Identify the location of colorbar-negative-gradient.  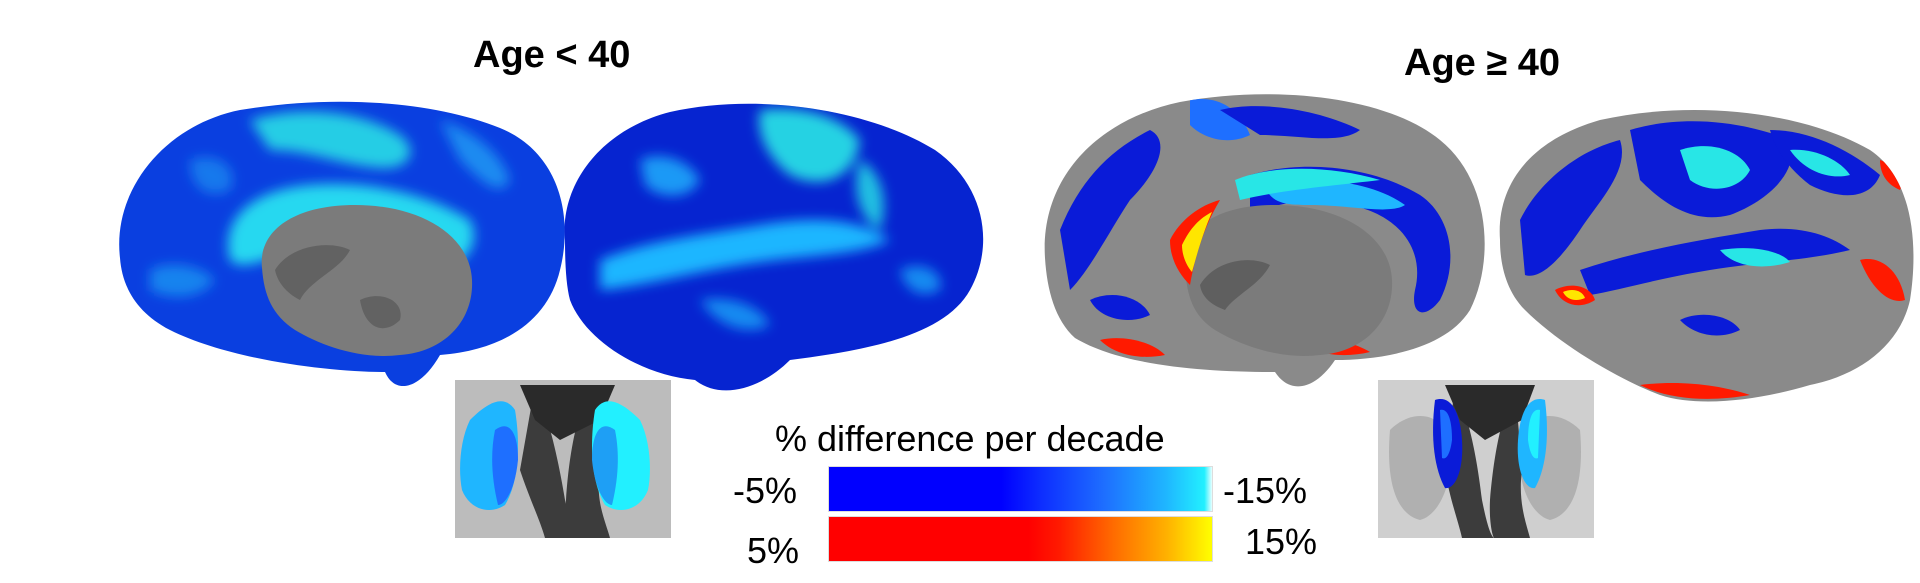
(1020, 489).